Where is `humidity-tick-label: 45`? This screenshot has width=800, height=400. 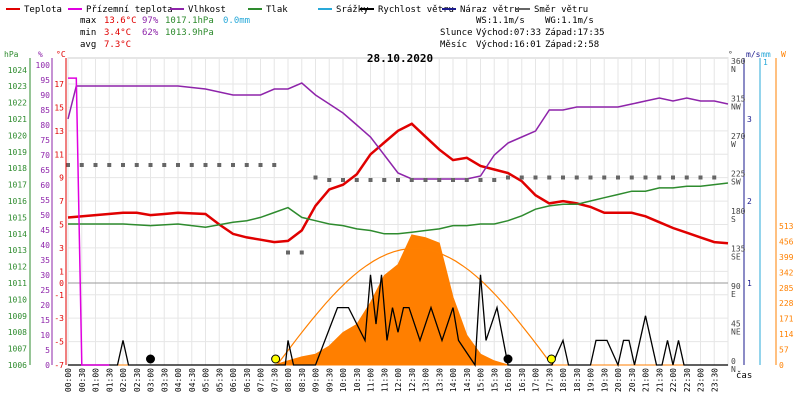 humidity-tick-label: 45 is located at coordinates (45, 230).